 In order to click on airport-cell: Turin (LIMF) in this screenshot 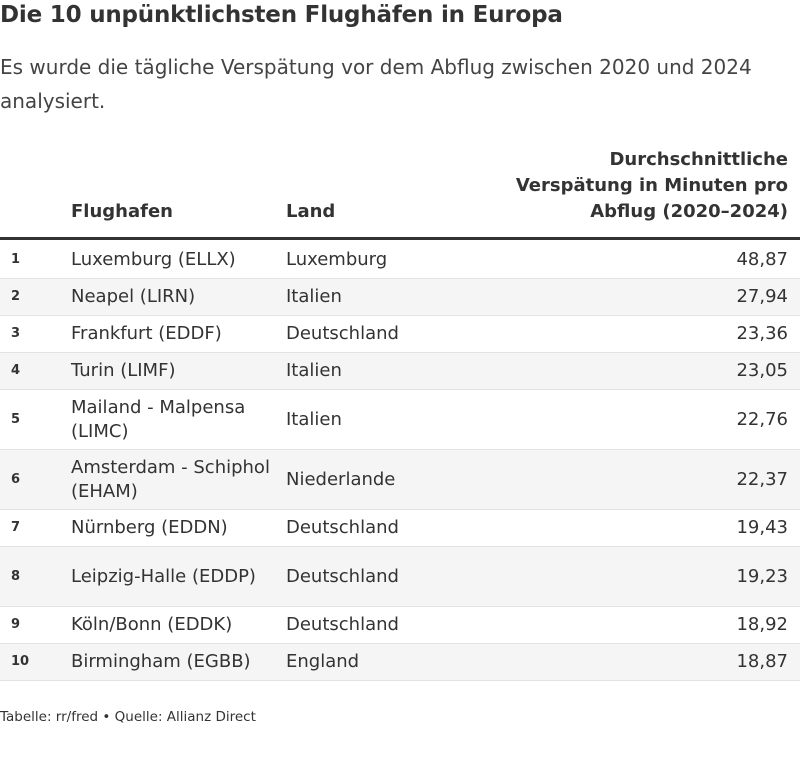, I will do `click(123, 370)`.